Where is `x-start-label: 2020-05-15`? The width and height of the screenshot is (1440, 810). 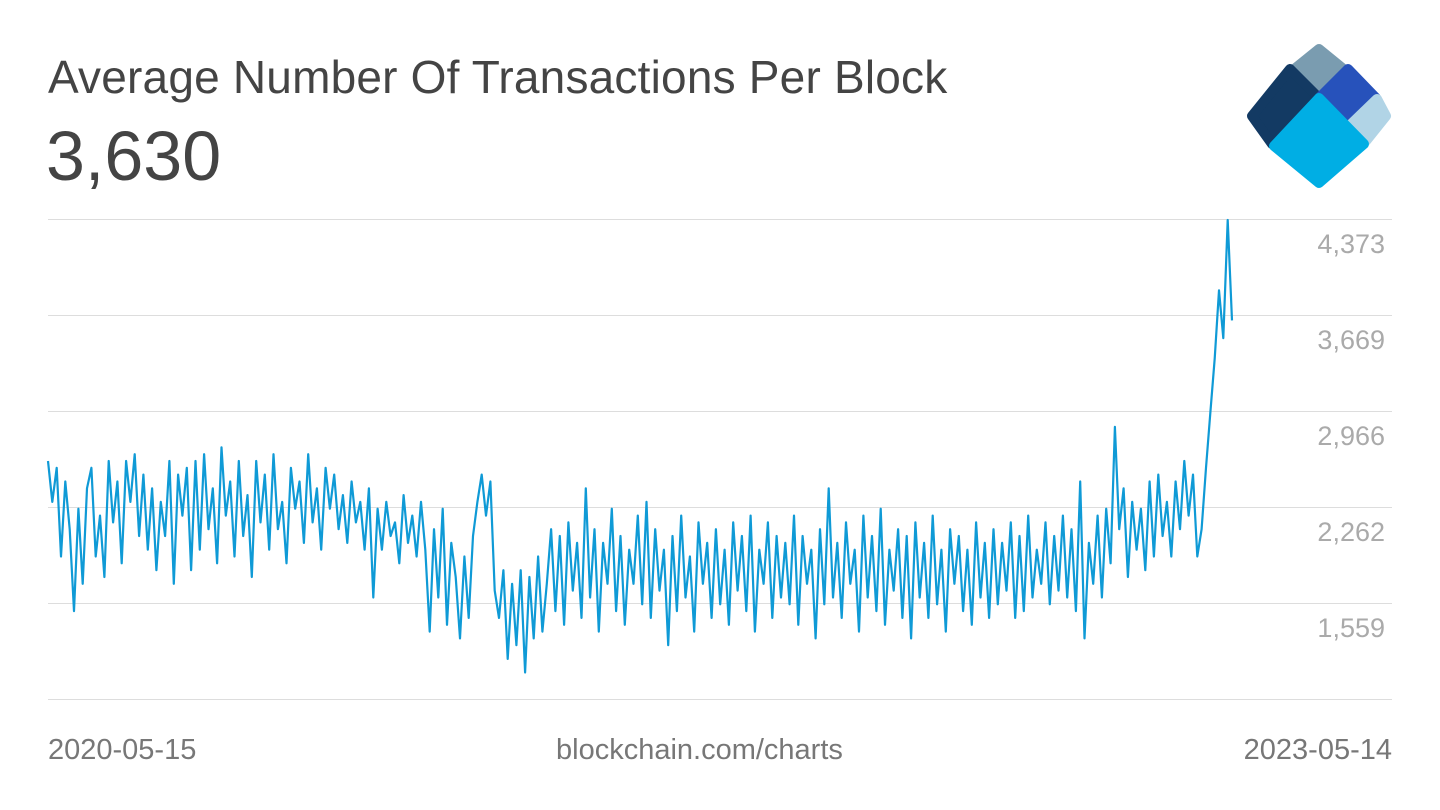 x-start-label: 2020-05-15 is located at coordinates (122, 750).